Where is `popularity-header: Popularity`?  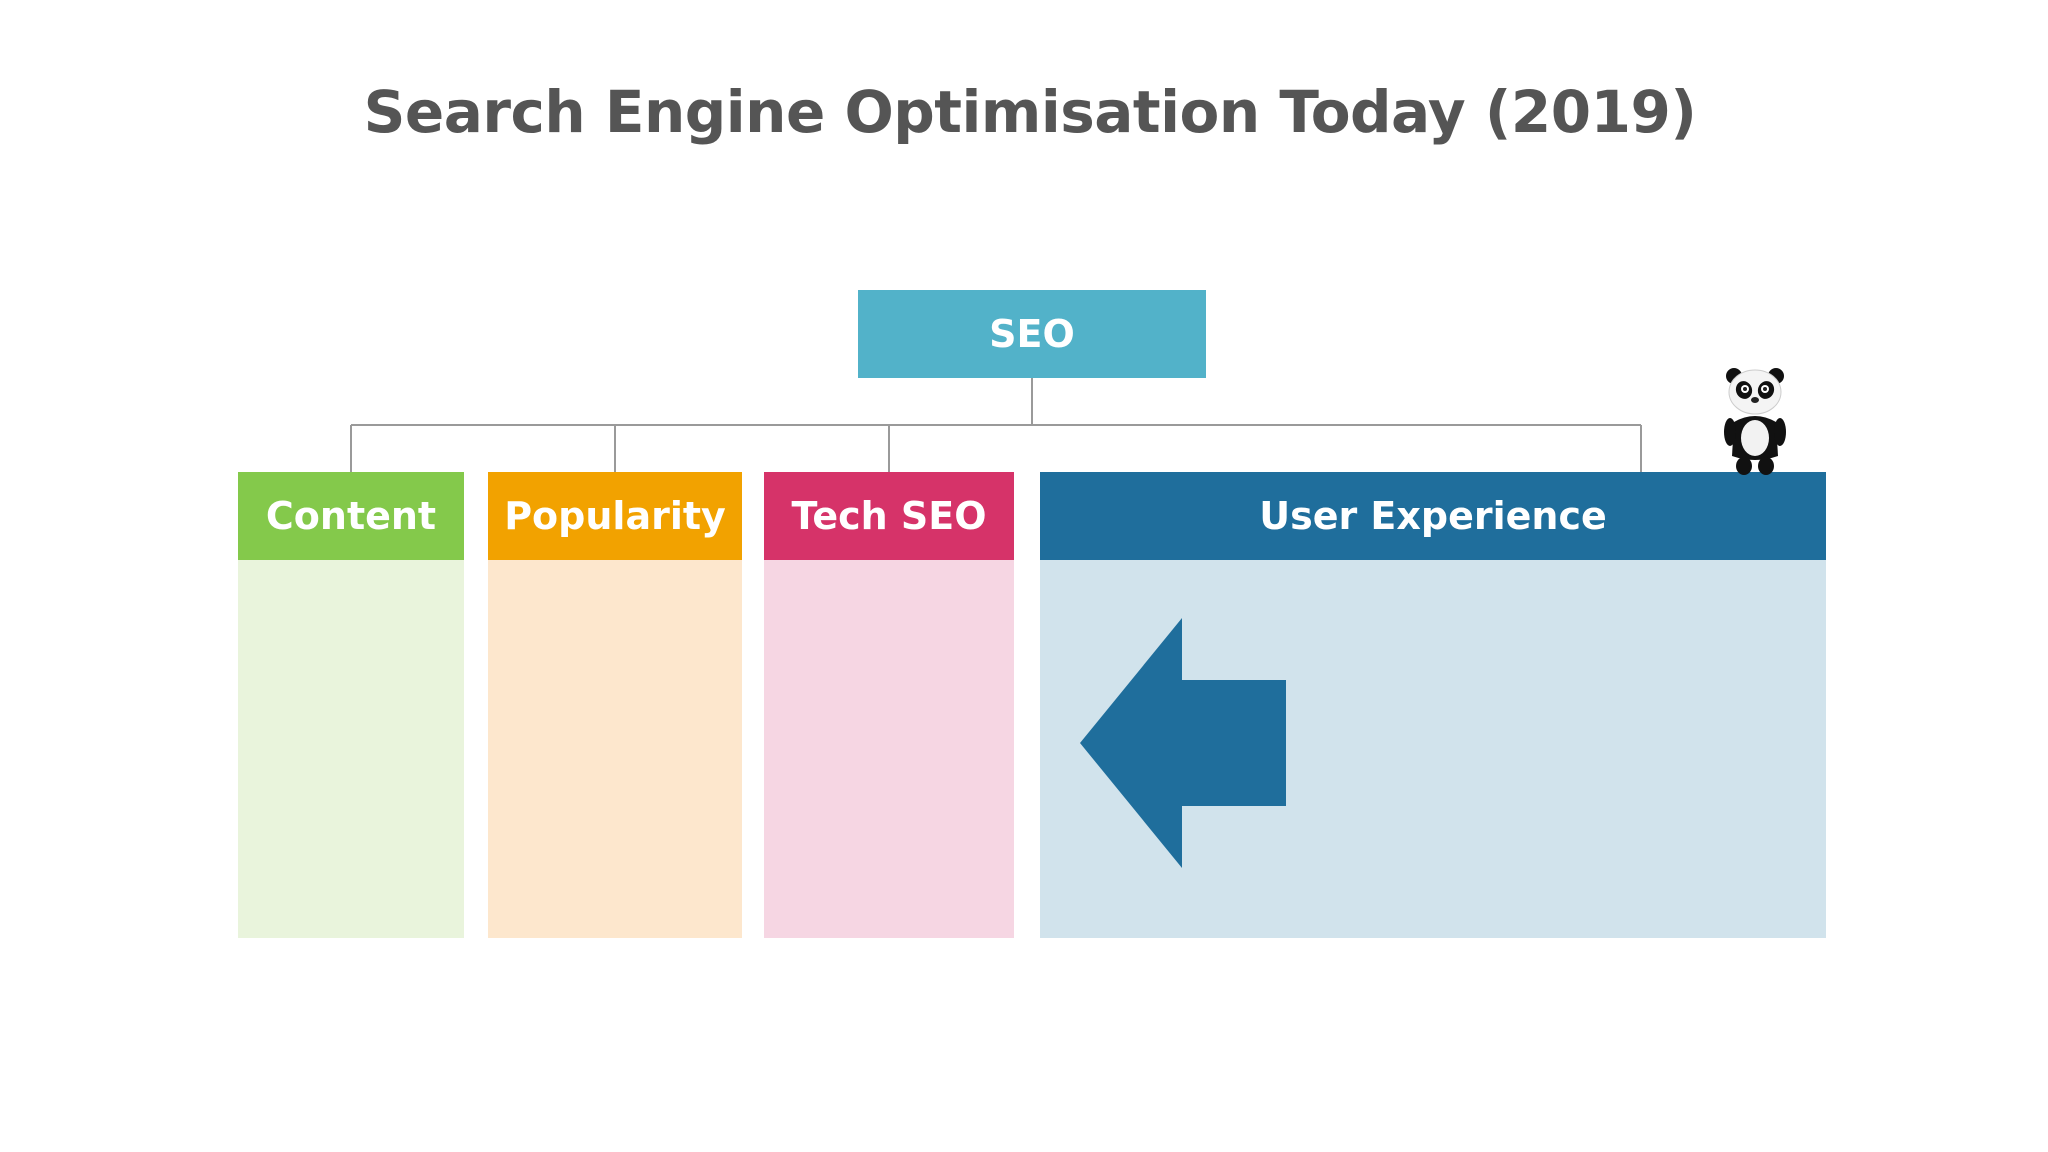
popularity-header: Popularity is located at coordinates (615, 516).